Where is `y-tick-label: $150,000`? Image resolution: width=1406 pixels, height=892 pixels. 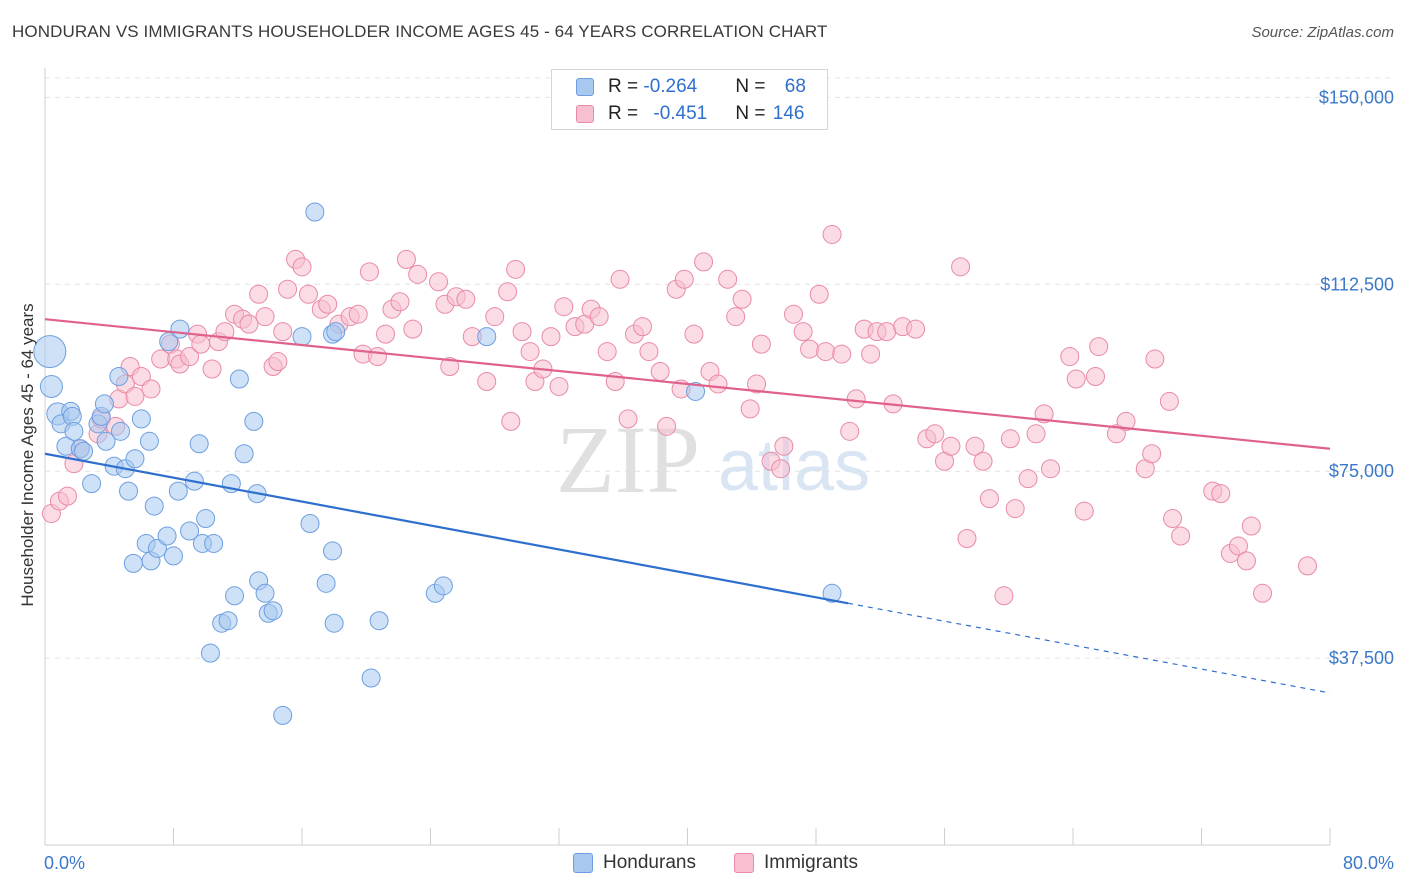 y-tick-label: $150,000 is located at coordinates (1356, 97).